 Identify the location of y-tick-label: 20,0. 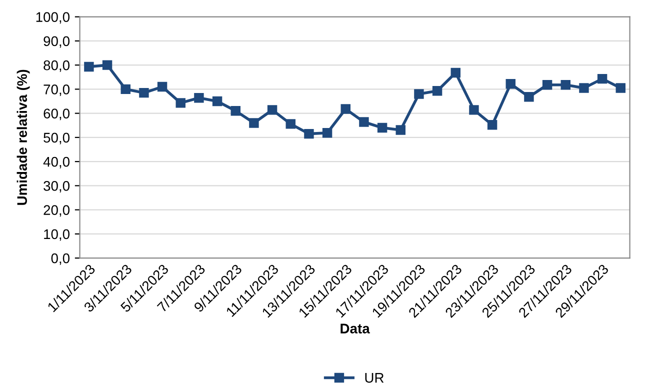
(57, 211).